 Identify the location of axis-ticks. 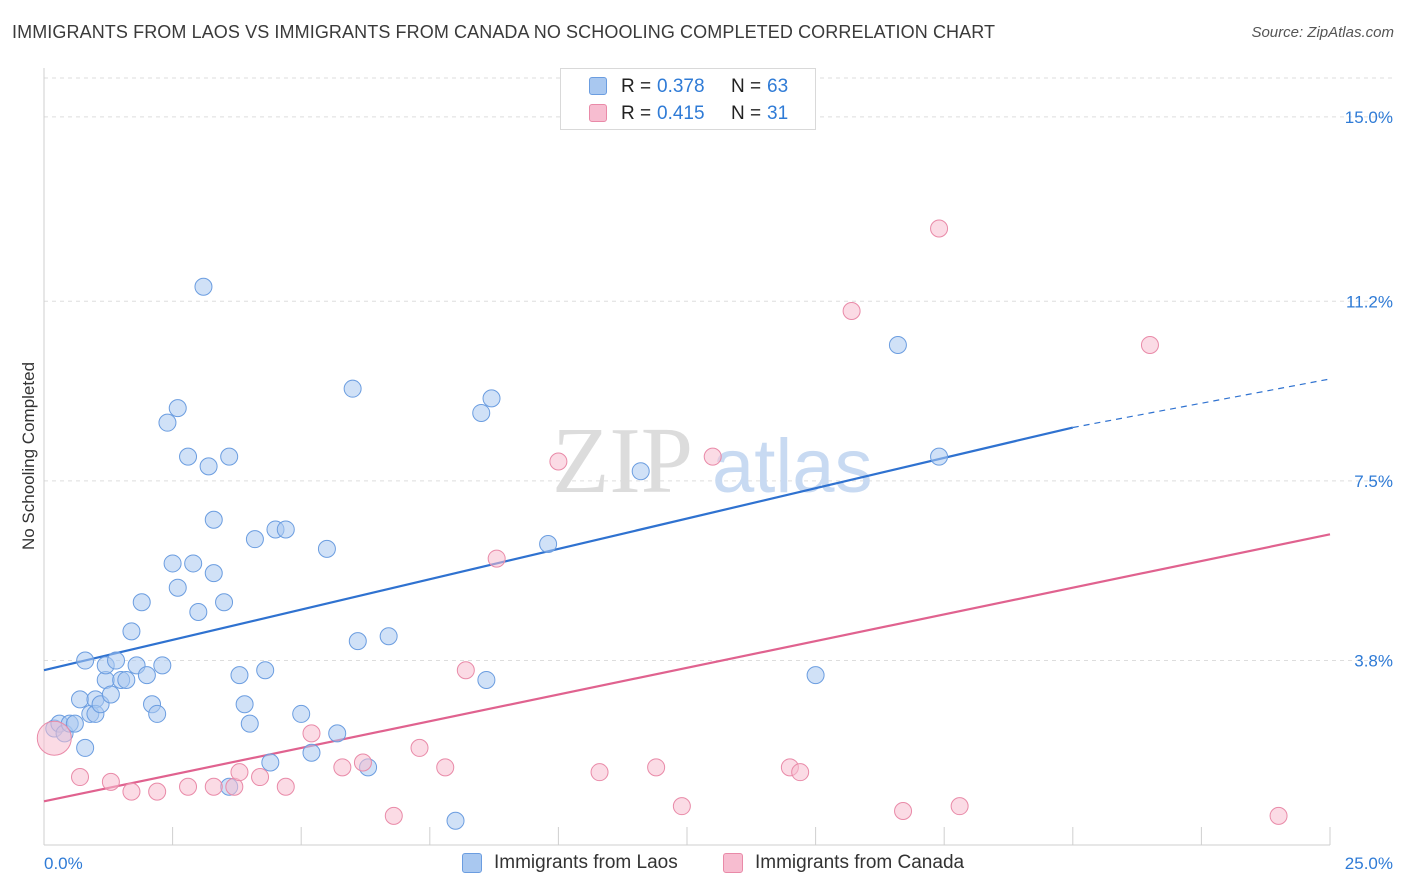
(687, 836).